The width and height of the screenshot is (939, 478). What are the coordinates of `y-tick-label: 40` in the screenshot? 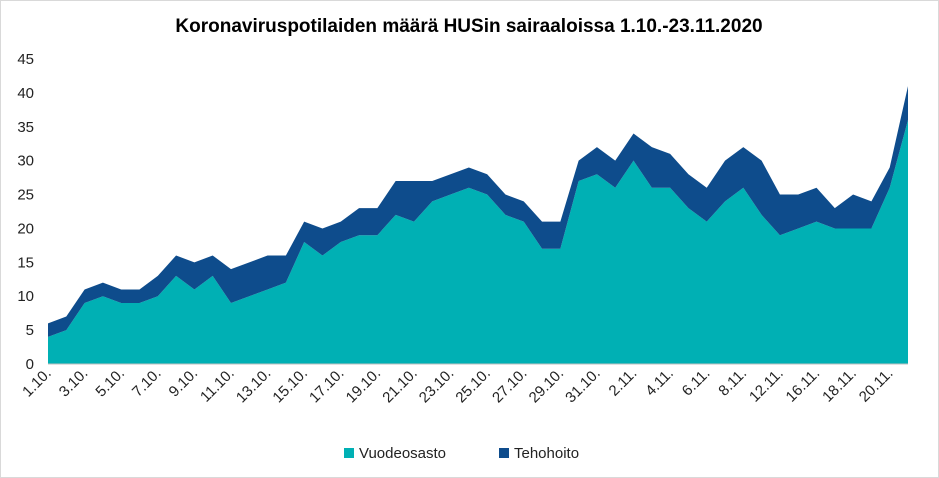 It's located at (25, 93).